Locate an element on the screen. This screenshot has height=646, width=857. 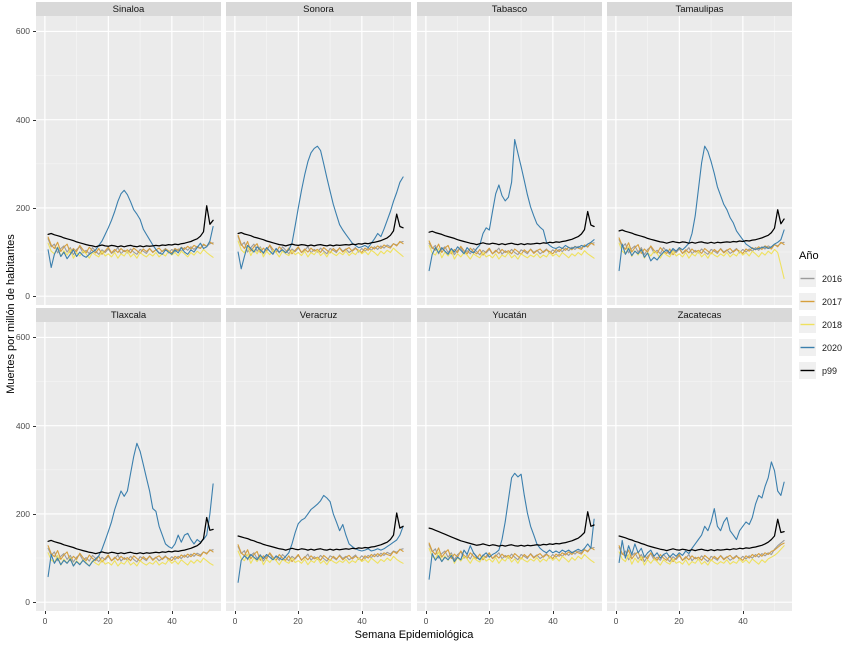
legend-label: 2017 is located at coordinates (832, 301).